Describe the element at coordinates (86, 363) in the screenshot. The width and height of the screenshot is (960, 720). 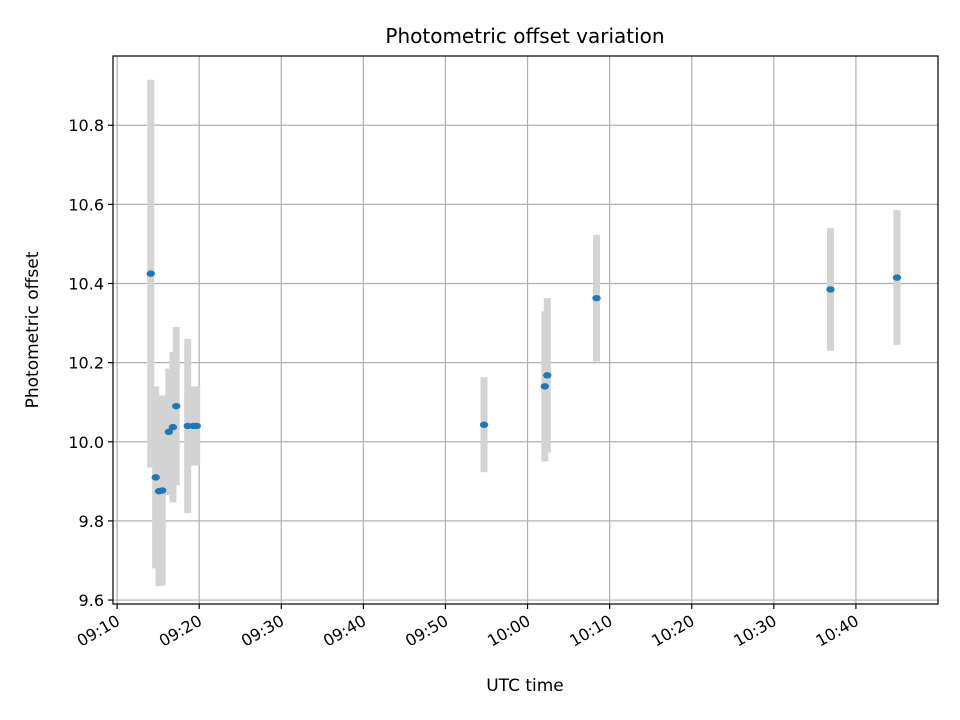
I see `y-tick-label: 10.2` at that location.